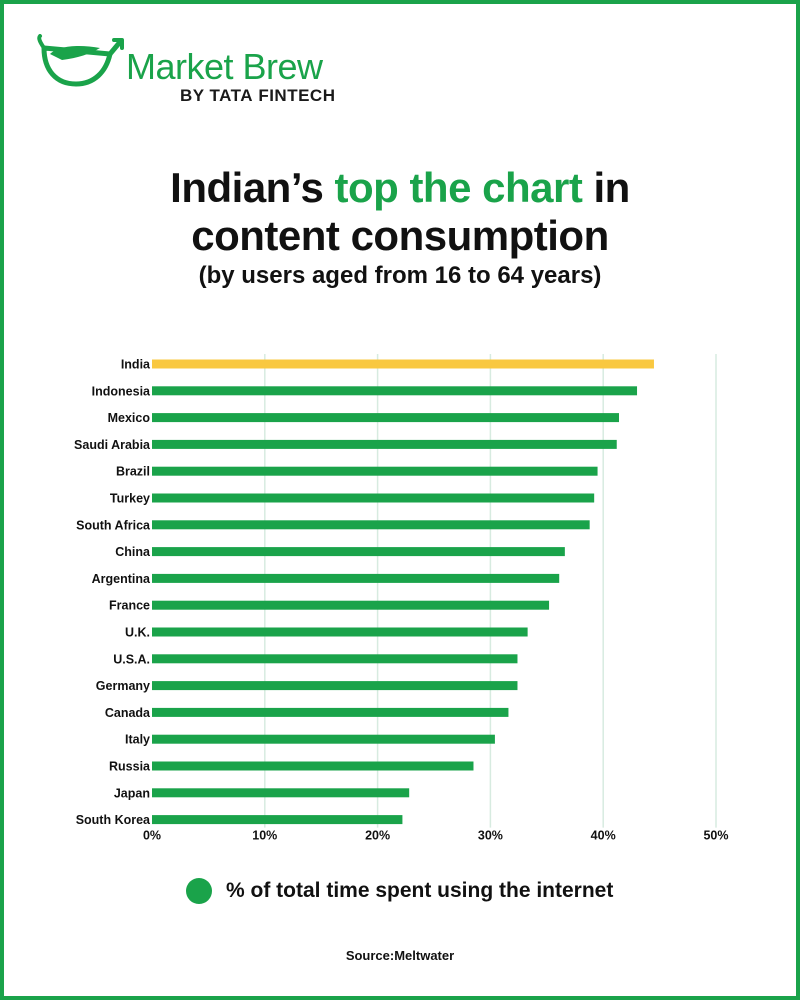 The width and height of the screenshot is (800, 1000). What do you see at coordinates (152, 836) in the screenshot?
I see `x-tick-label: 0%` at bounding box center [152, 836].